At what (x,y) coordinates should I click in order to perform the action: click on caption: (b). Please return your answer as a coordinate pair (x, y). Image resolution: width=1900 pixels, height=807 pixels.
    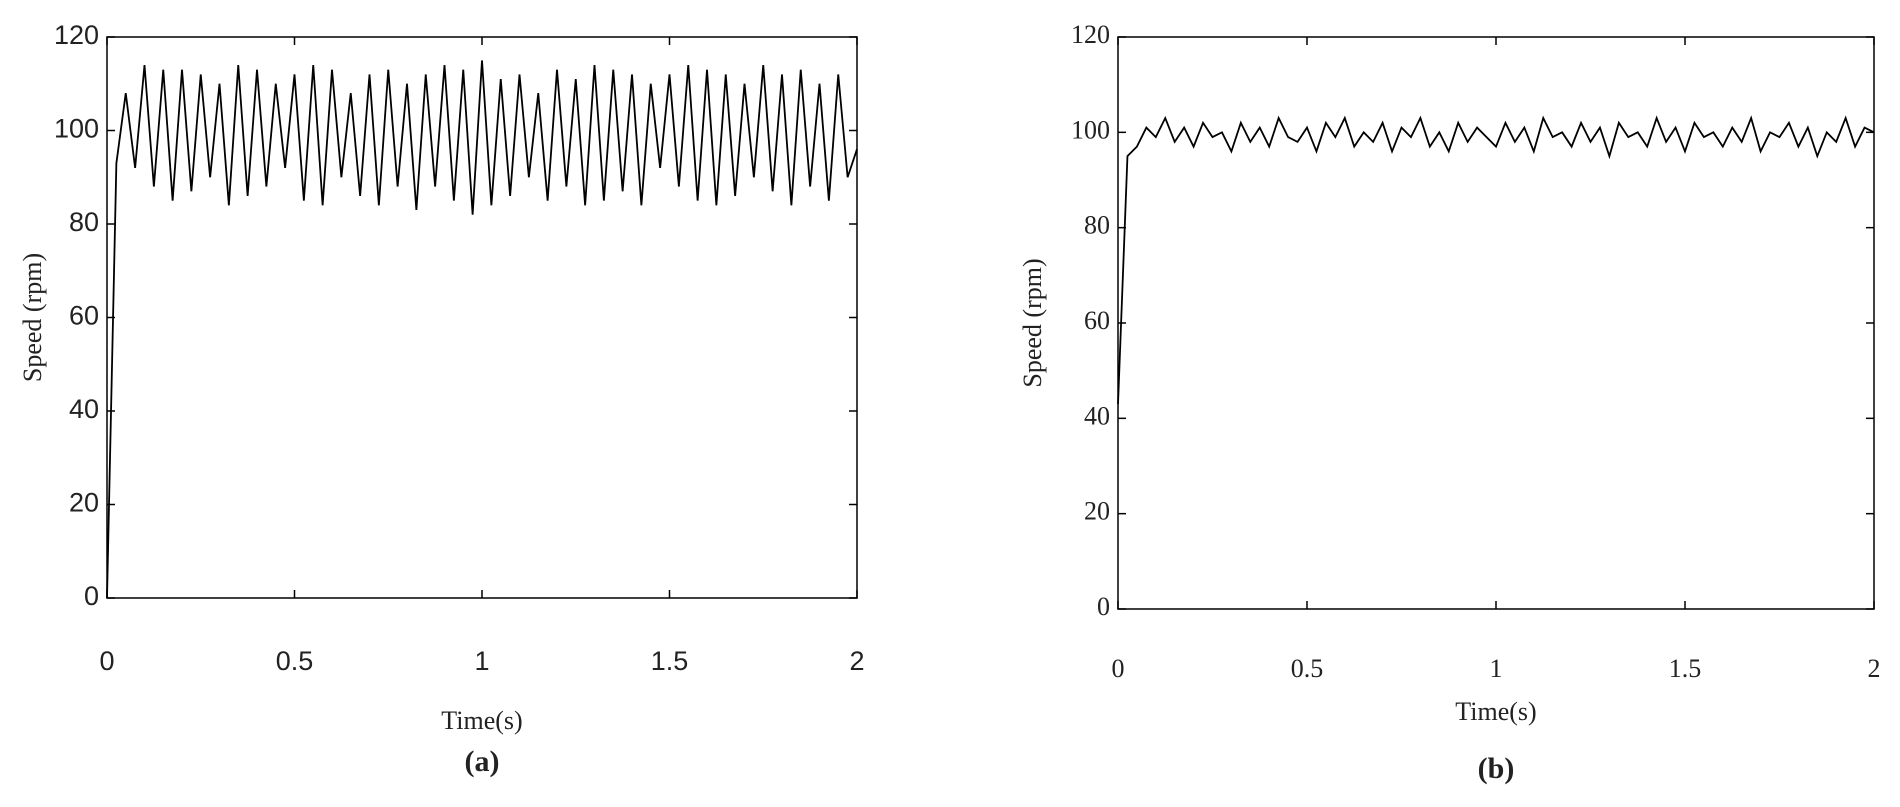
    Looking at the image, I should click on (1496, 768).